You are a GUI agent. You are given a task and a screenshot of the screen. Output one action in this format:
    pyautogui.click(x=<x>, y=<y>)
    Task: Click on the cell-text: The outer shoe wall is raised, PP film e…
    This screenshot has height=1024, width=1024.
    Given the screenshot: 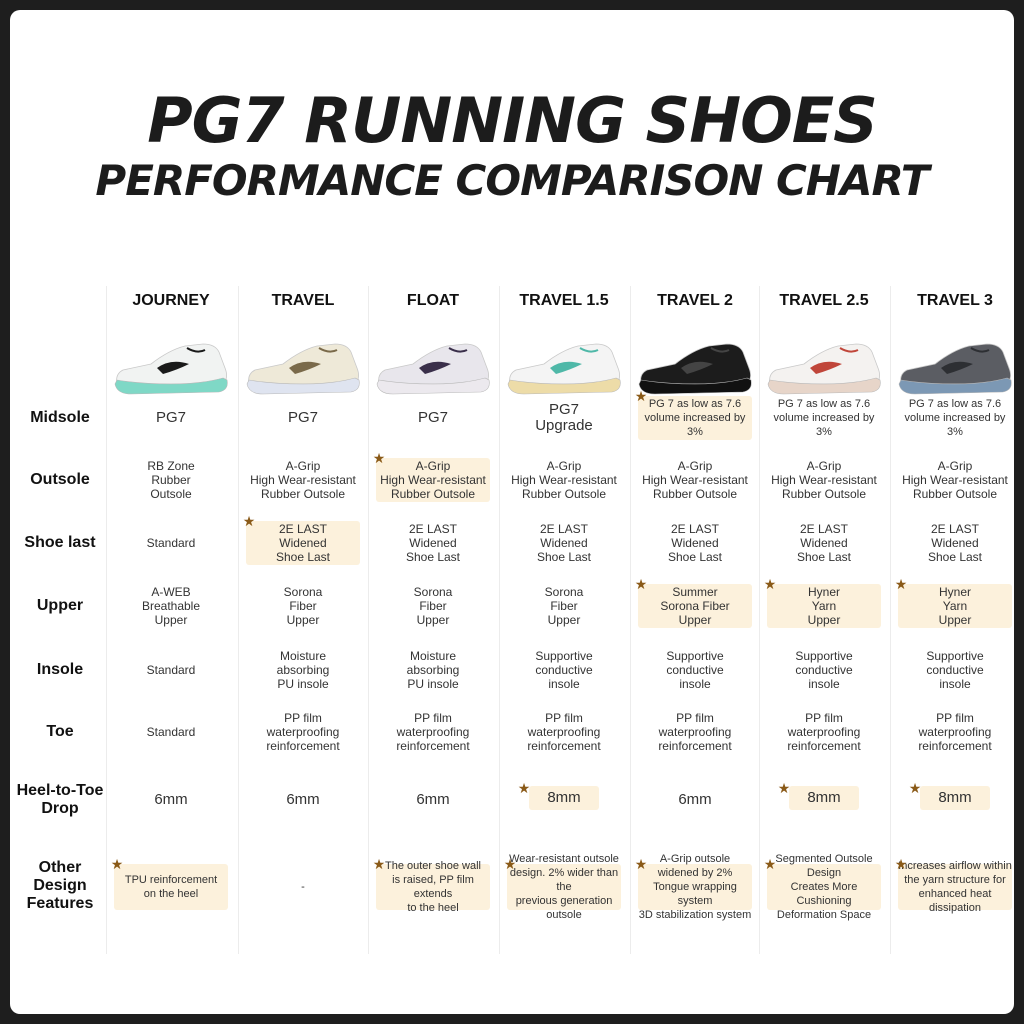 What is the action you would take?
    pyautogui.click(x=433, y=887)
    